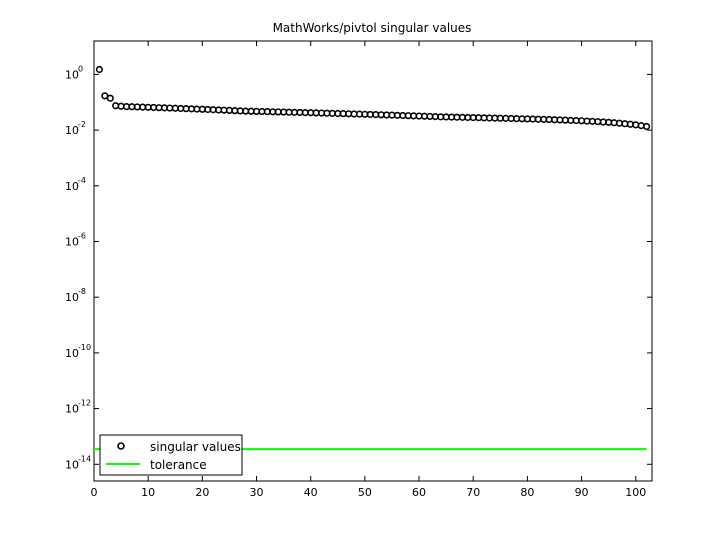  I want to click on y-tick-exponent: -6, so click(82, 236).